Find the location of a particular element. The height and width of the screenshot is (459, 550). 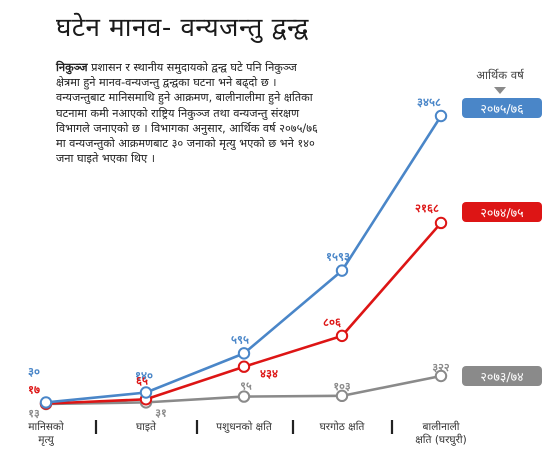

data-label: १५९३ is located at coordinates (338, 257).